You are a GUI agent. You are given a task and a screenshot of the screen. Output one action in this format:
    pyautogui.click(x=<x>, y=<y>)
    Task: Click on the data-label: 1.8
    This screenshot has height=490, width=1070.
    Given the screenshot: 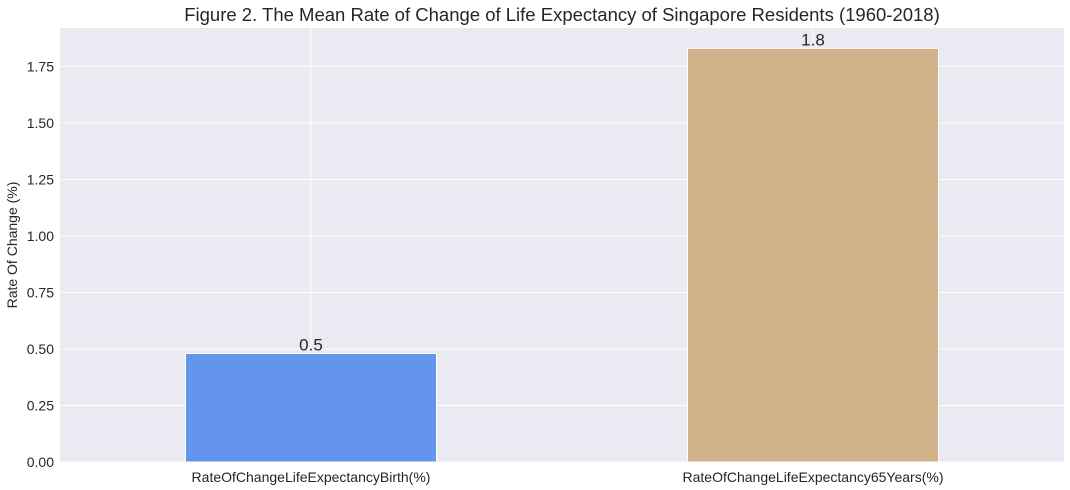 What is the action you would take?
    pyautogui.click(x=813, y=39)
    